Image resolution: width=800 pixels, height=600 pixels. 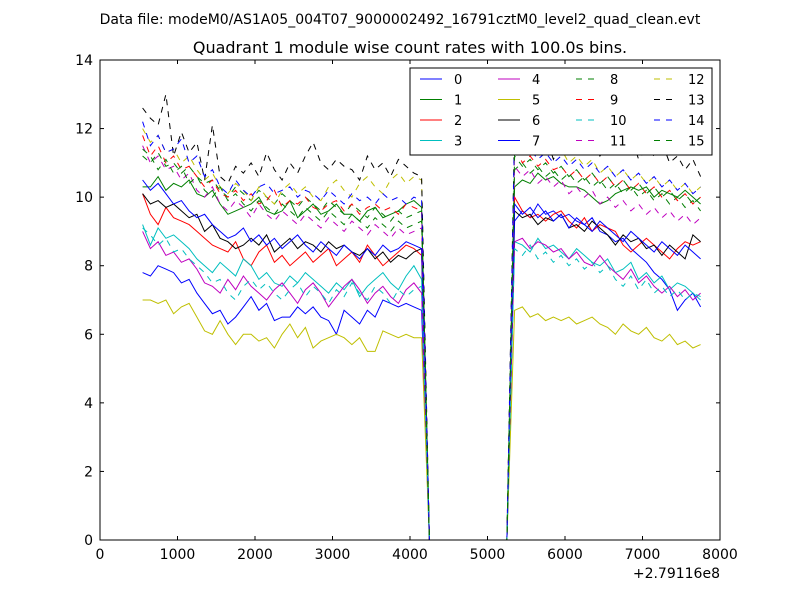 What do you see at coordinates (88, 541) in the screenshot?
I see `y-tick-label: 0` at bounding box center [88, 541].